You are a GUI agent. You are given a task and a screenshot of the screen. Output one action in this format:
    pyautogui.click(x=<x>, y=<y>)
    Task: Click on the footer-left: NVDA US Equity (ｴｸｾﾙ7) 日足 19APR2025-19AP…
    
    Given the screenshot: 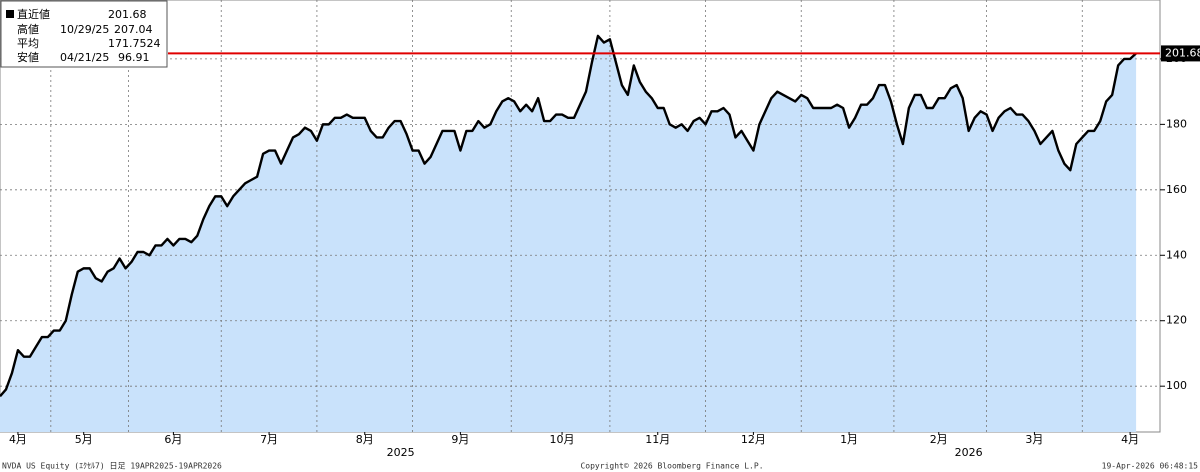 What is the action you would take?
    pyautogui.click(x=112, y=466)
    